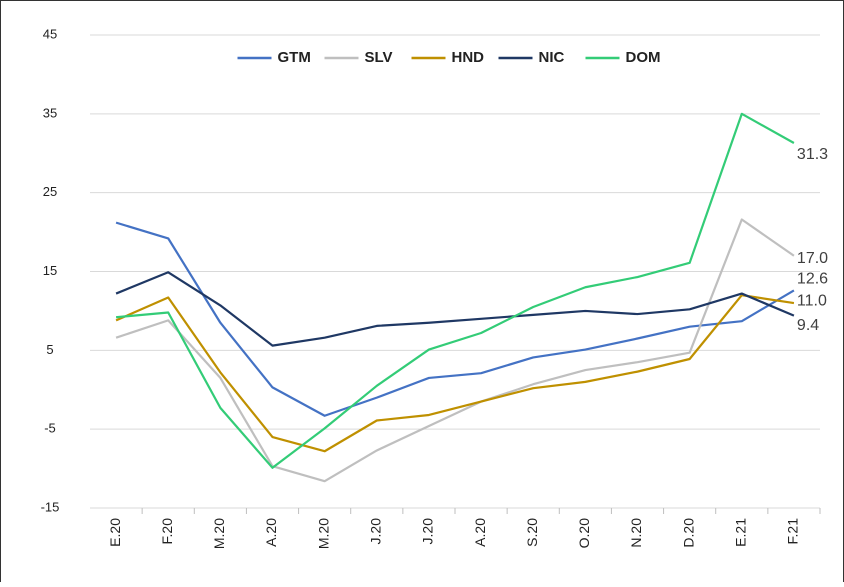 Image resolution: width=844 pixels, height=587 pixels. Describe the element at coordinates (584, 533) in the screenshot. I see `x-tick-label: O.20` at that location.